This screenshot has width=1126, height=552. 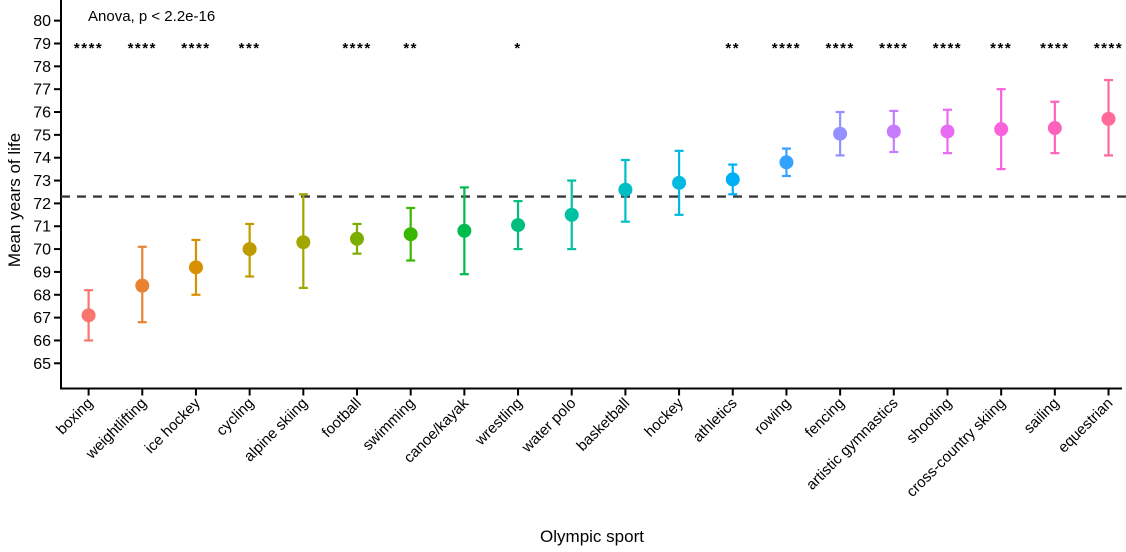 I want to click on y-tick-label: 68, so click(x=42, y=295).